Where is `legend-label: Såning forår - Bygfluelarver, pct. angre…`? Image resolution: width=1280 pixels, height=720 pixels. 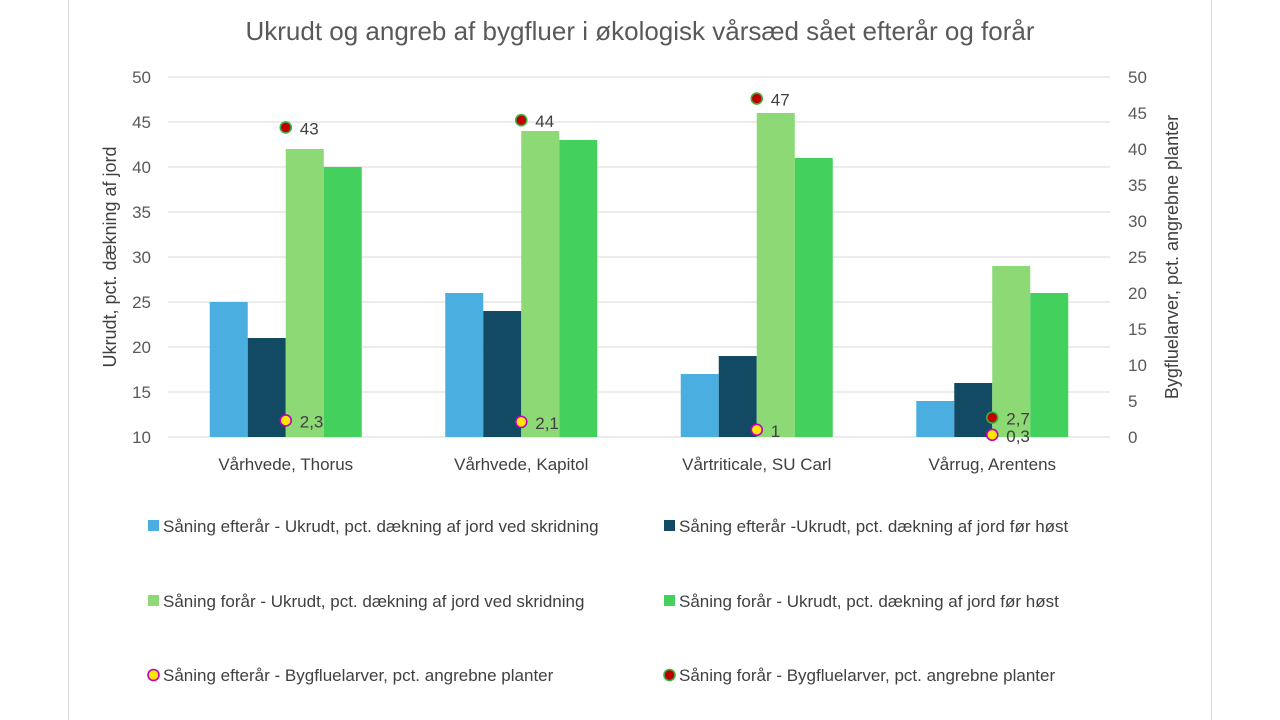
legend-label: Såning forår - Bygfluelarver, pct. angre… is located at coordinates (867, 675).